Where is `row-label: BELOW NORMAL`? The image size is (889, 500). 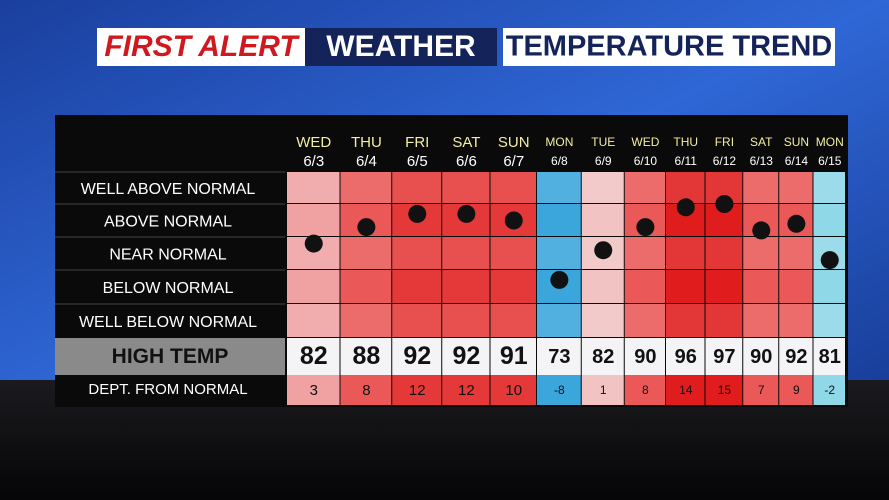
row-label: BELOW NORMAL is located at coordinates (168, 288).